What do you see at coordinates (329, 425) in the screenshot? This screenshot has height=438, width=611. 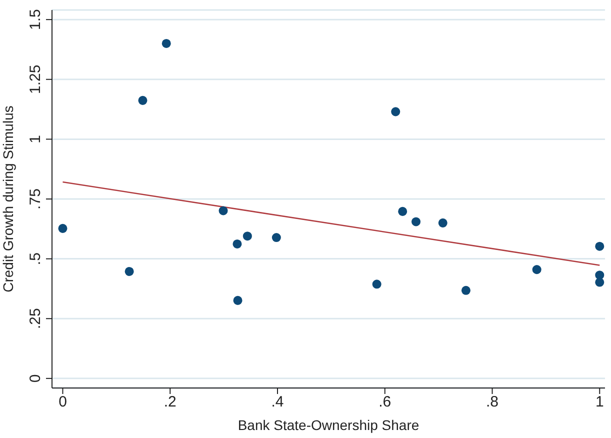 I see `x-axis-title: Bank State-Ownership Share` at bounding box center [329, 425].